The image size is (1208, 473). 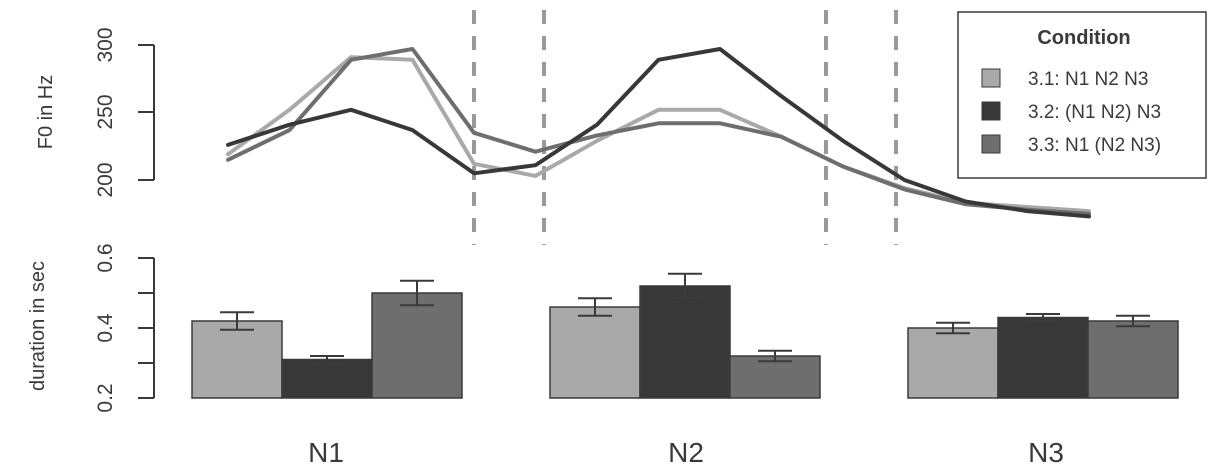 I want to click on duration-y-tick-label-0.6: 0.6, so click(x=105, y=257).